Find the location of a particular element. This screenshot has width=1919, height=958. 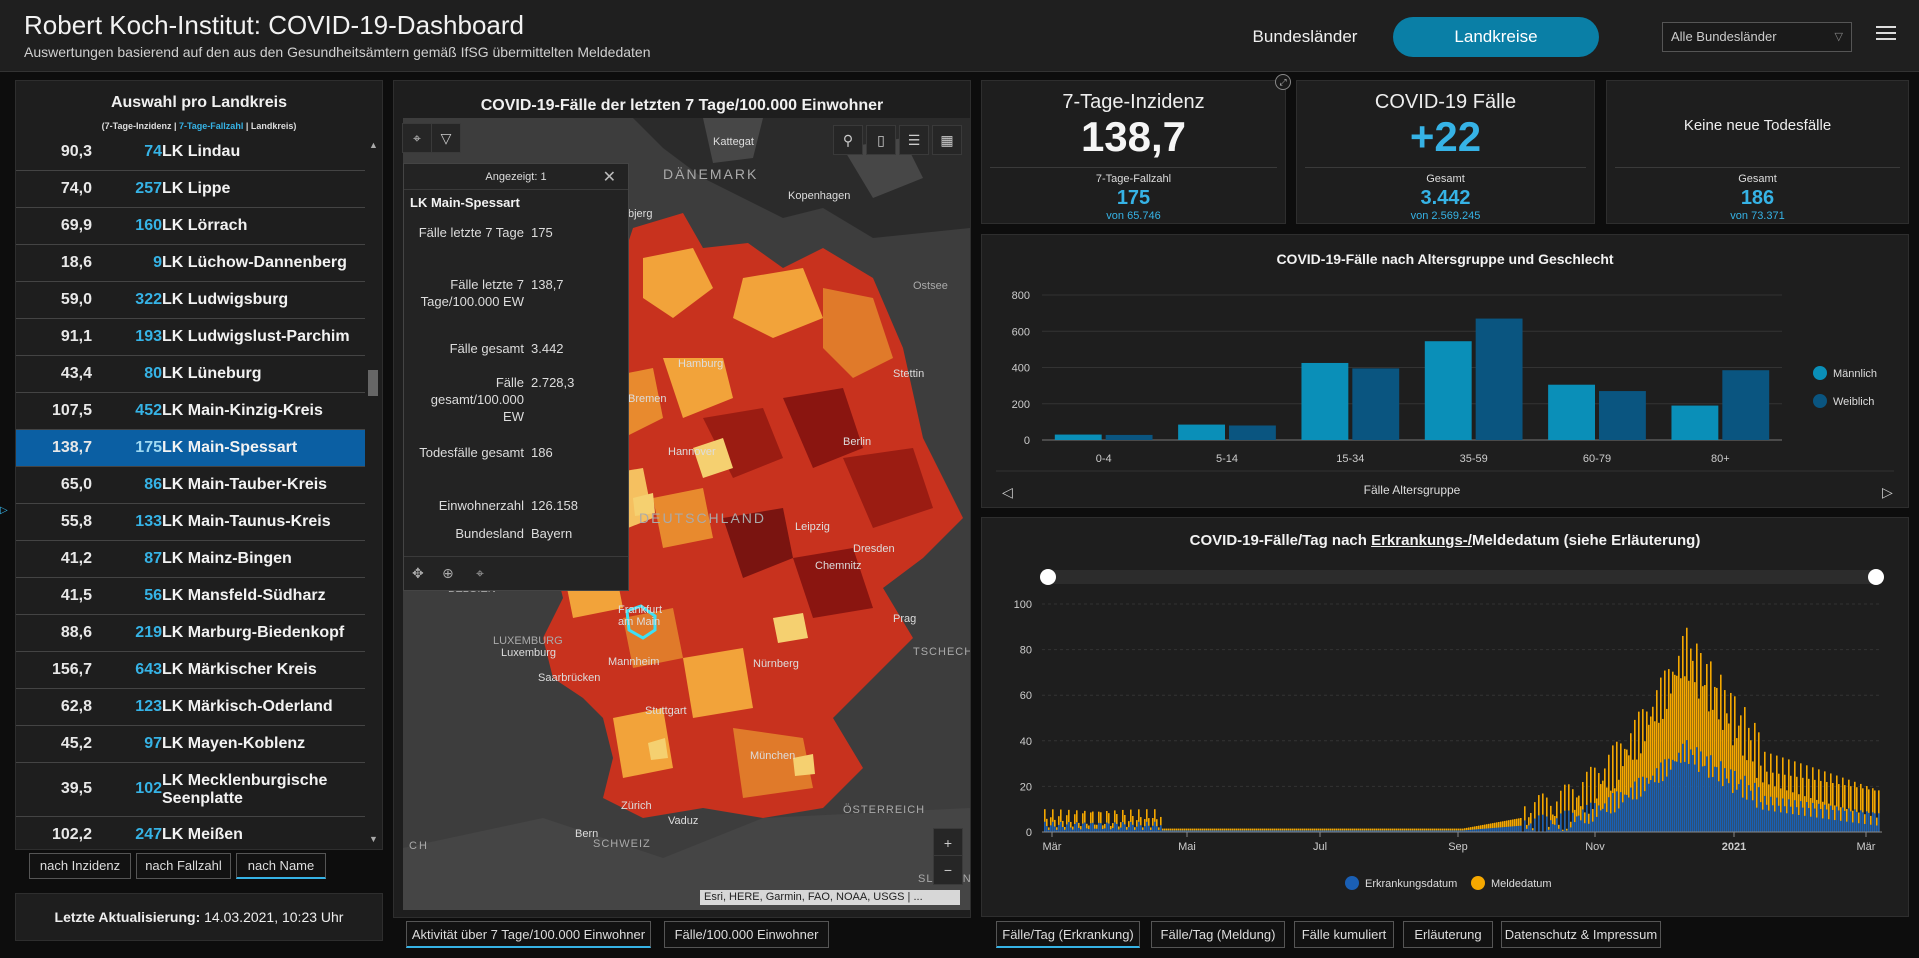

select-tool-dropdown-icon: ▽ is located at coordinates (446, 138).